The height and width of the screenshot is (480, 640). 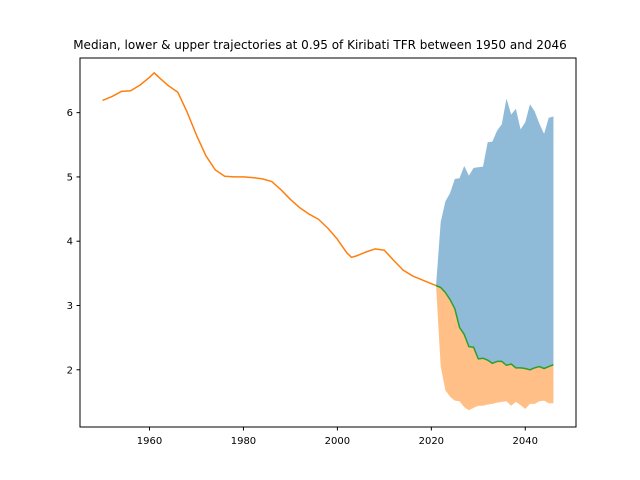 I want to click on uncertainty-bands, so click(x=495, y=254).